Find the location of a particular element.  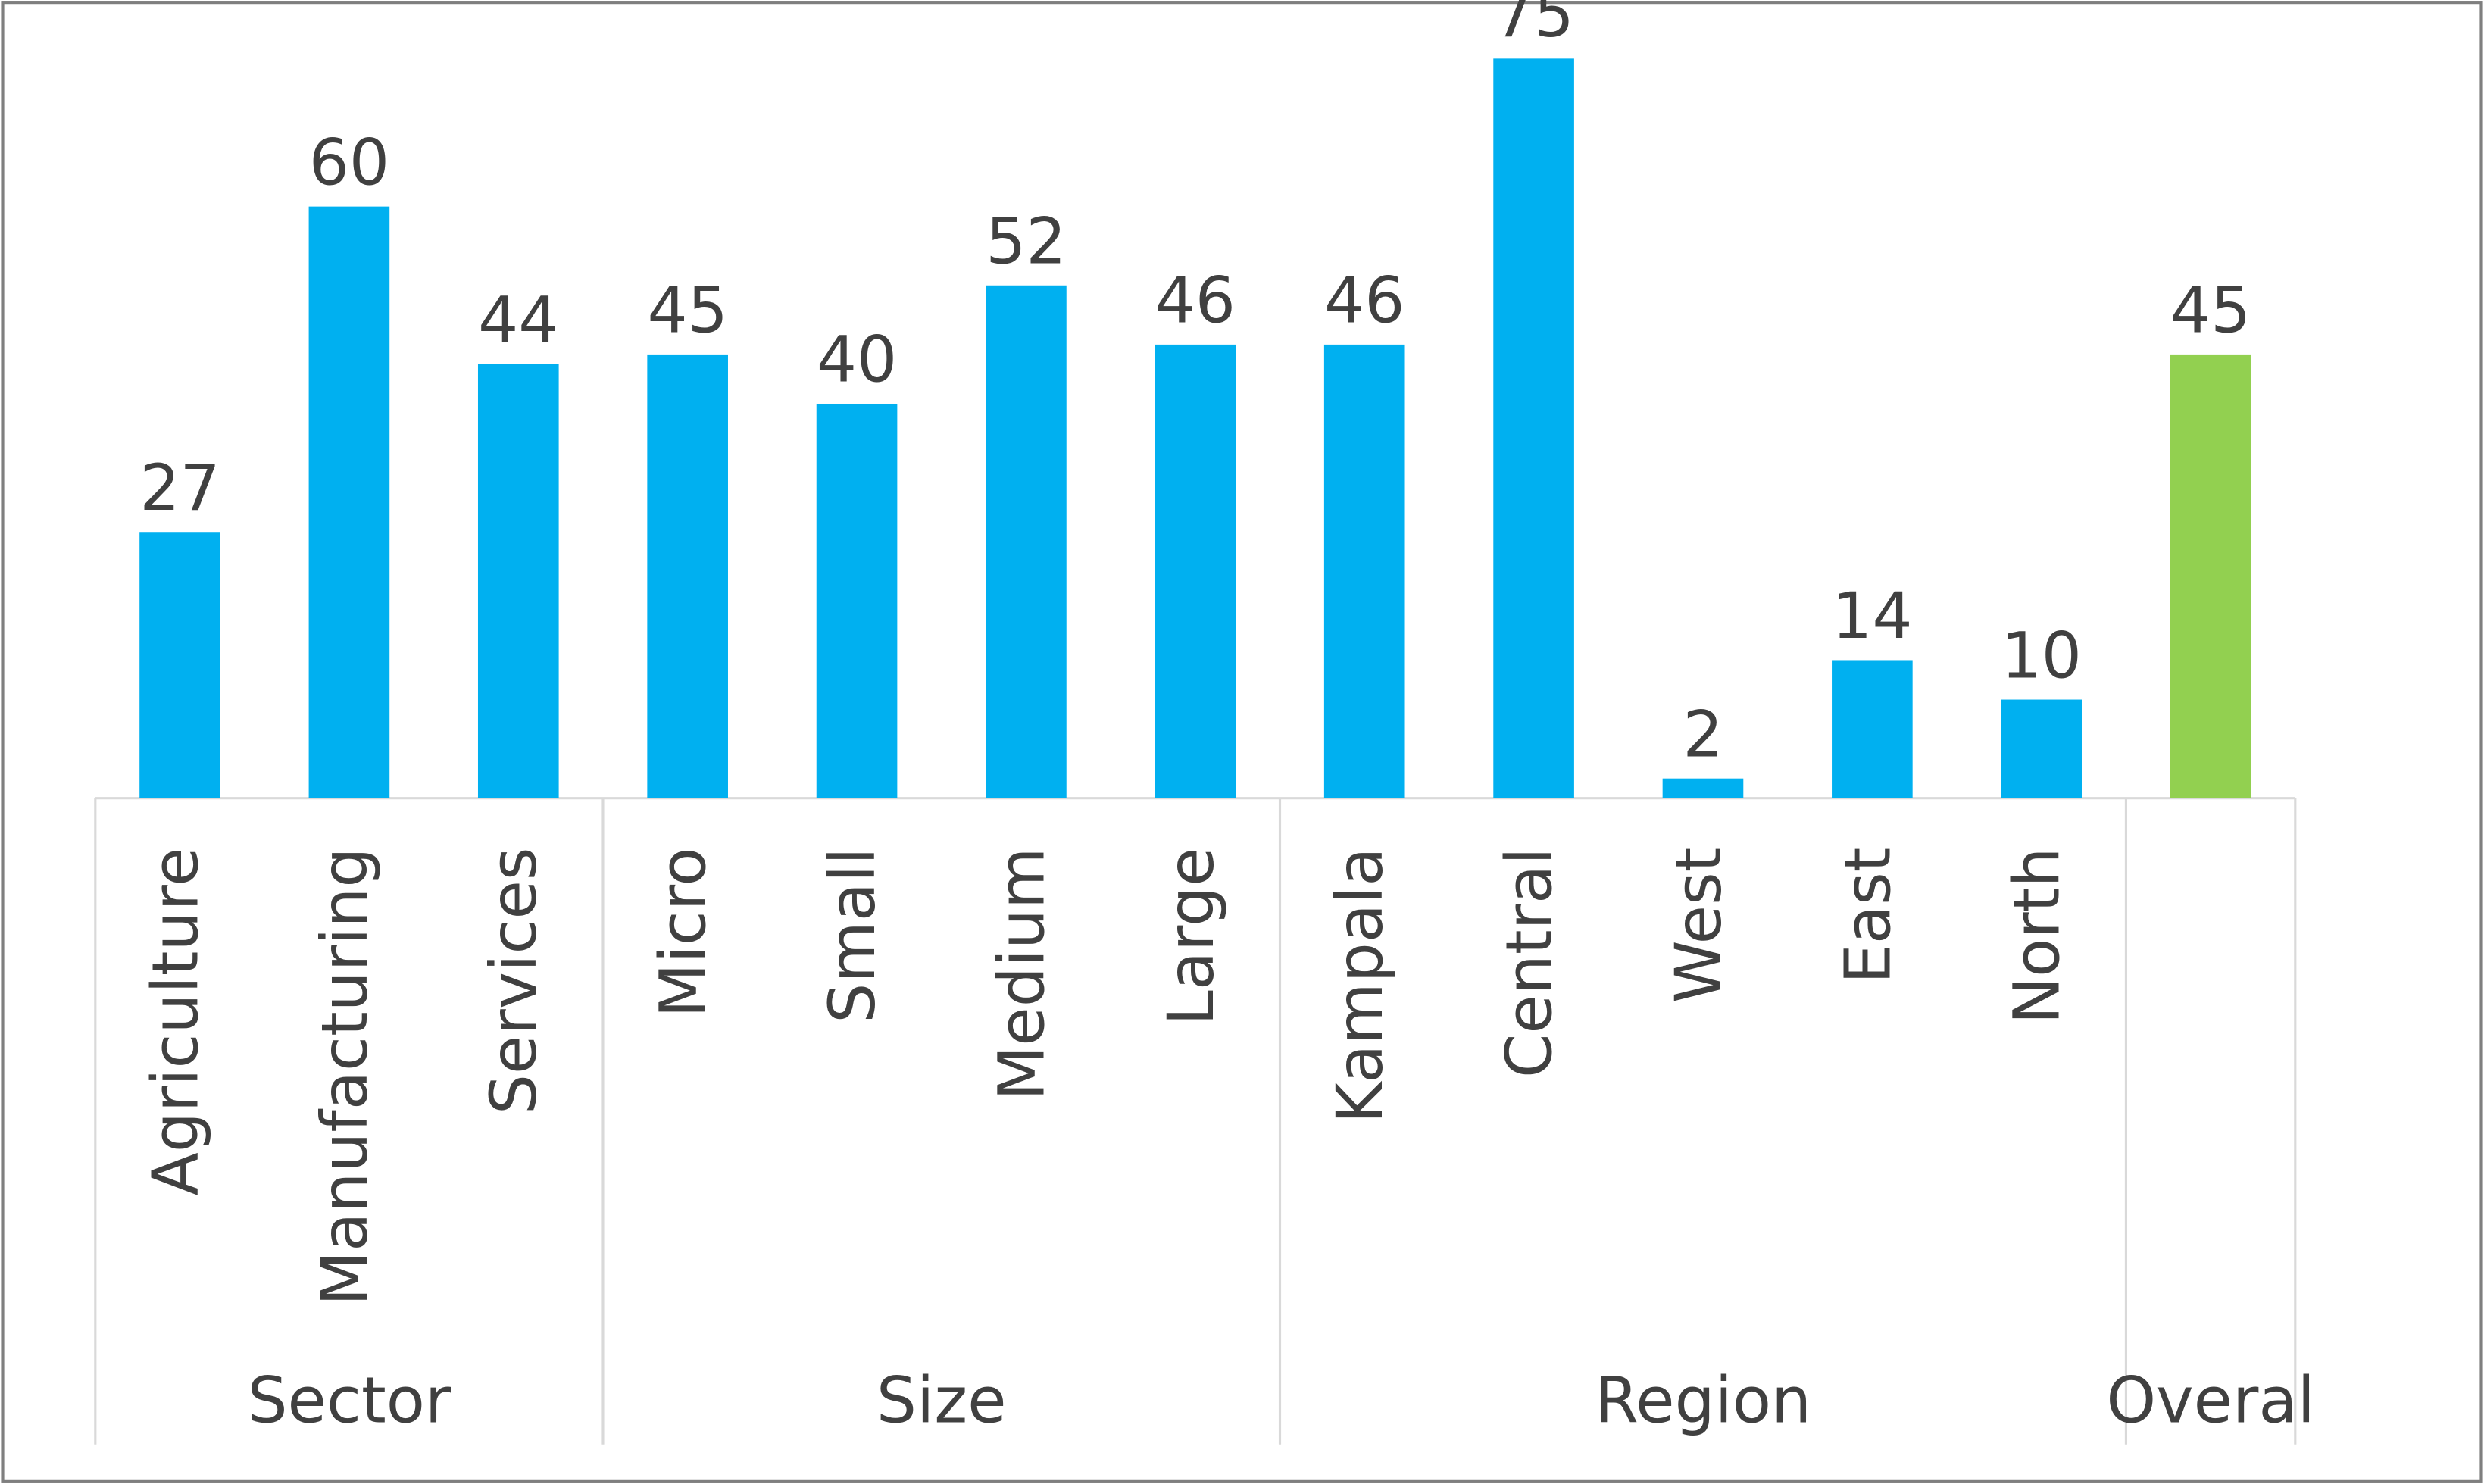

x-tick-label: Small is located at coordinates (852, 935).